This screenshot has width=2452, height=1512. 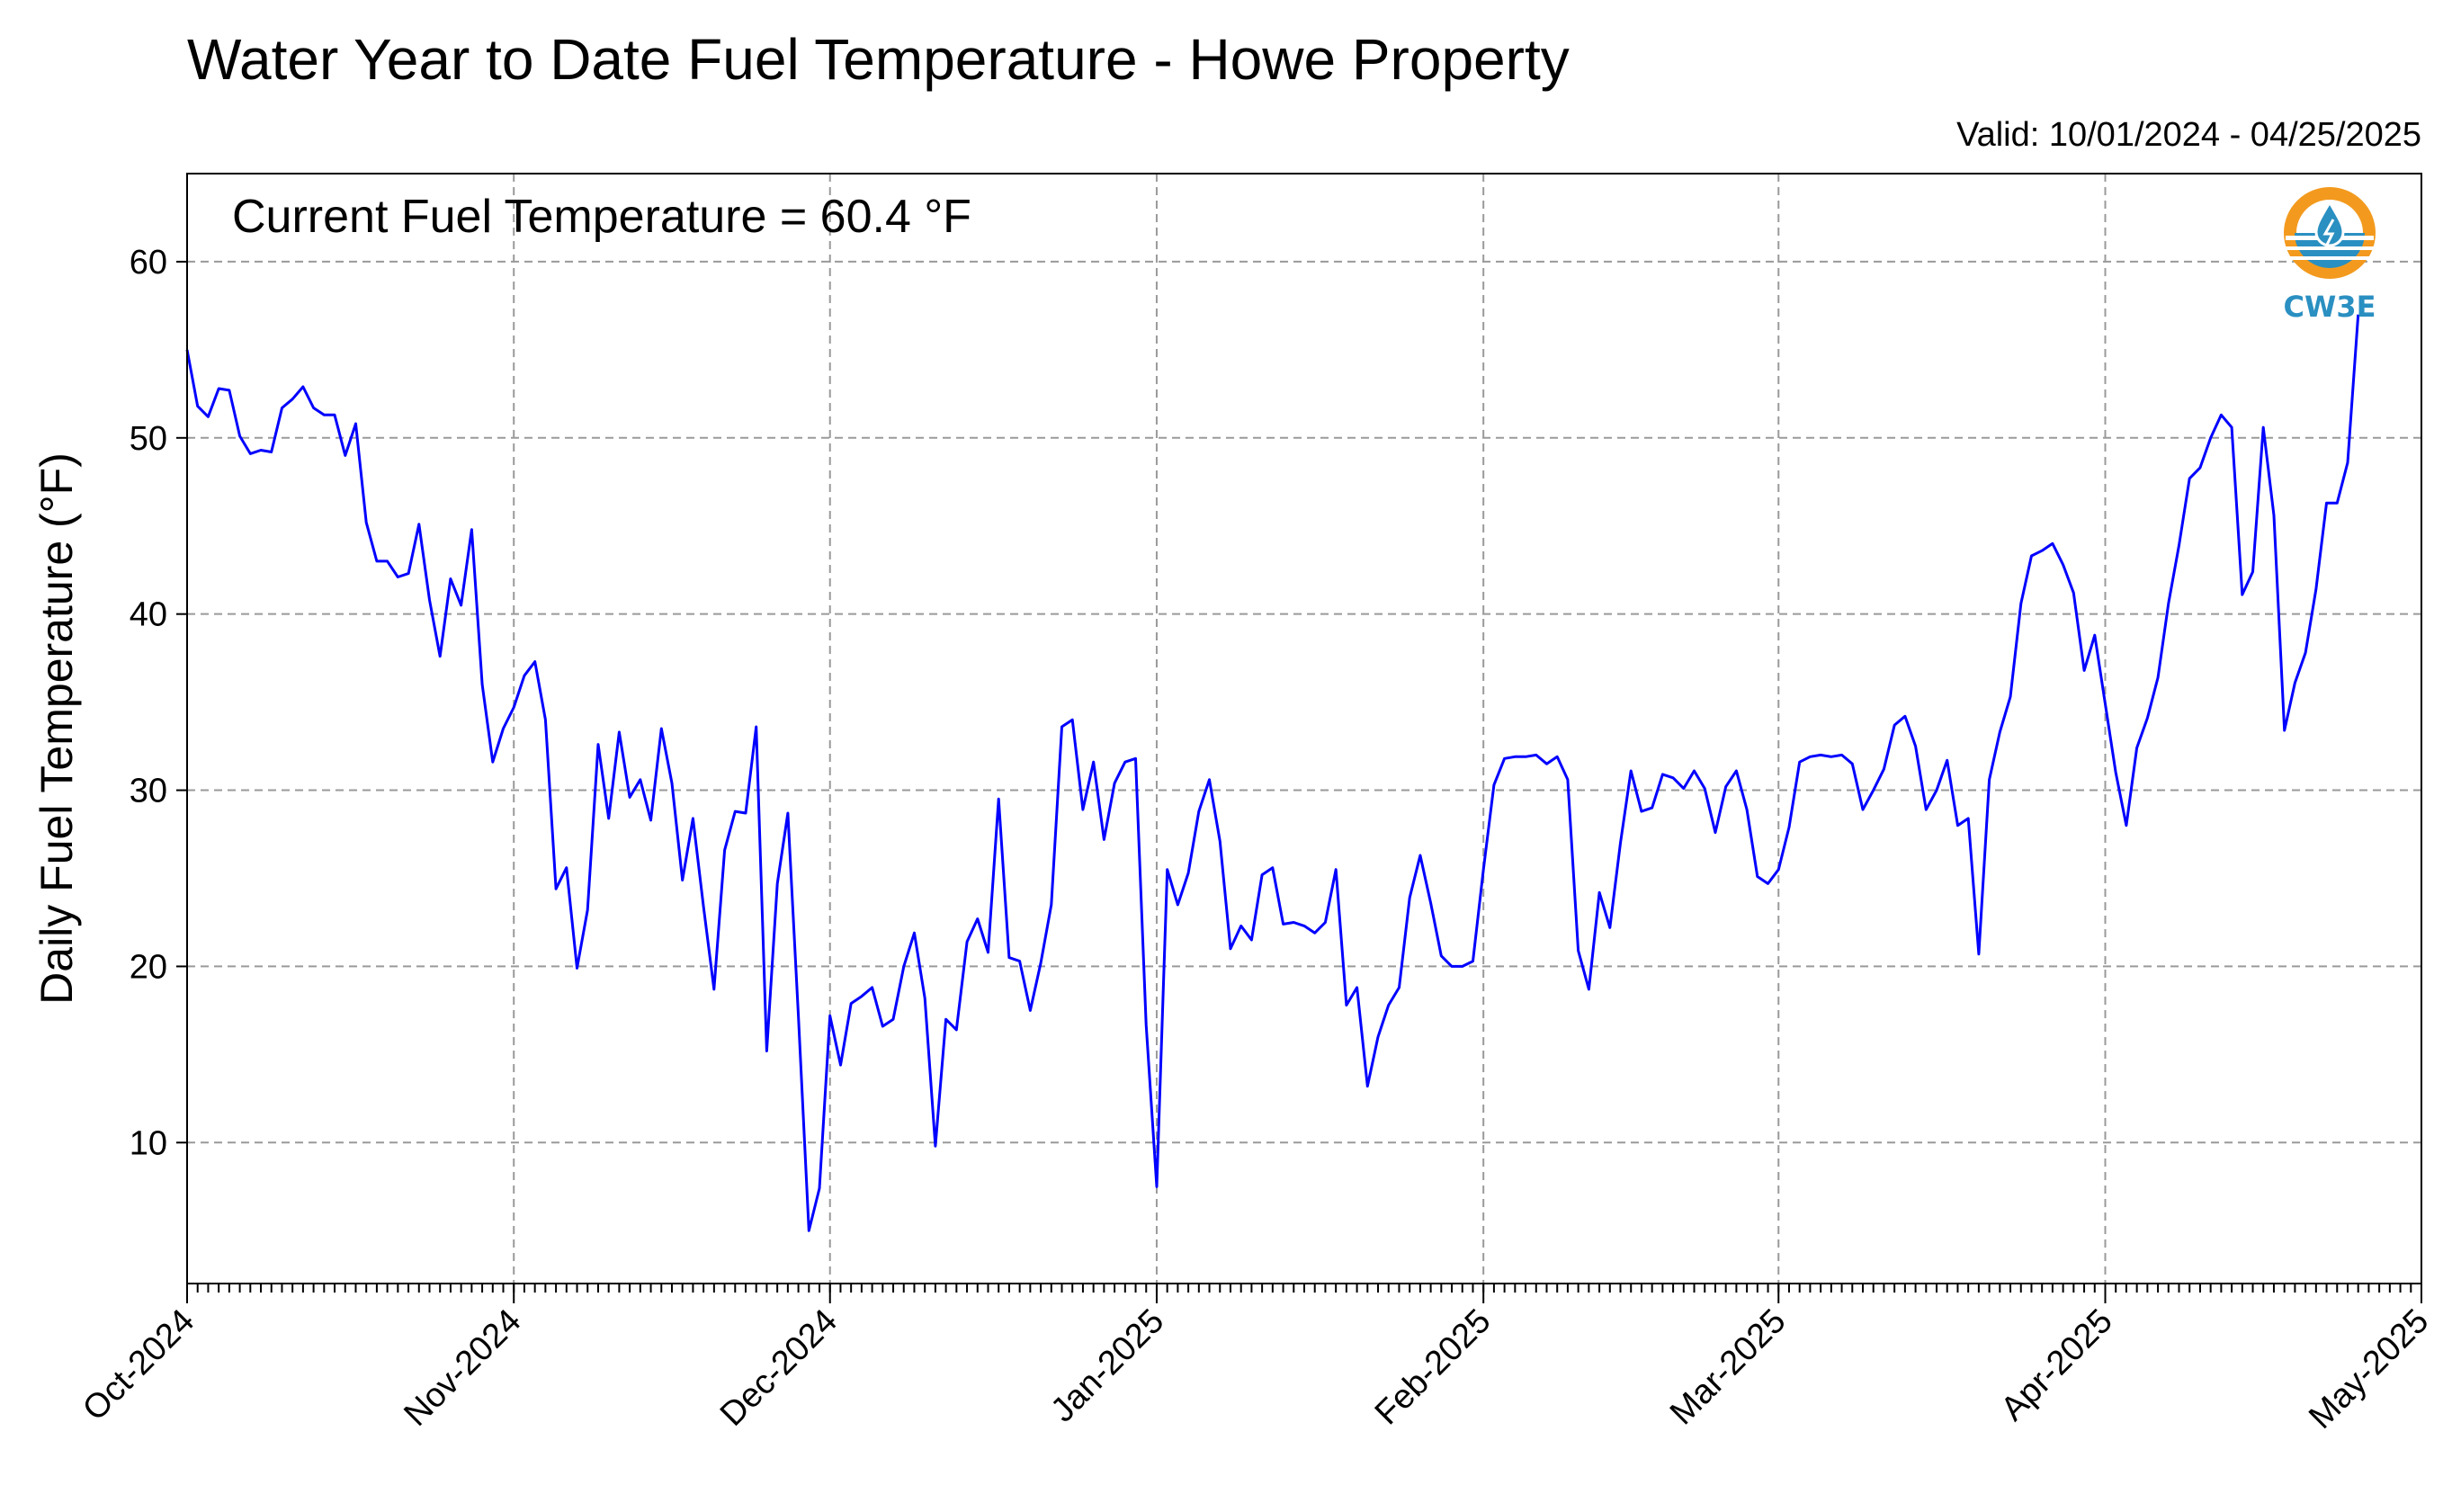 I want to click on x-tick-label: Dec-2024, so click(x=779, y=1368).